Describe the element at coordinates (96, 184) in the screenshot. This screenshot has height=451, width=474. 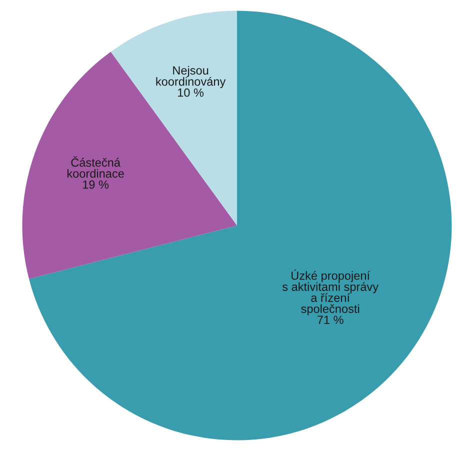
I see `data-label: 19 %` at that location.